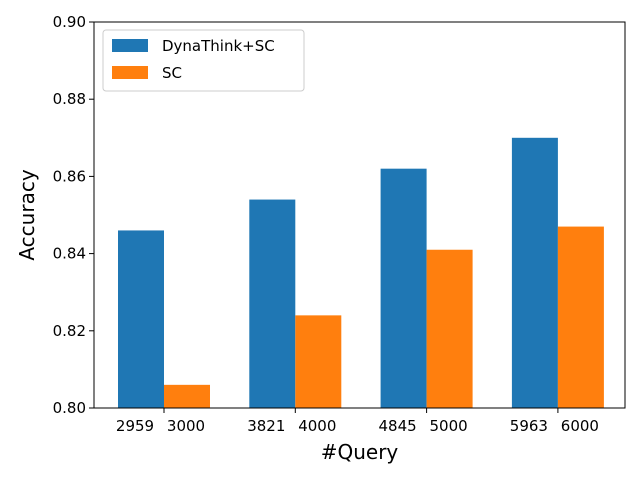  What do you see at coordinates (69, 176) in the screenshot?
I see `y-tick-label: 0.86` at bounding box center [69, 176].